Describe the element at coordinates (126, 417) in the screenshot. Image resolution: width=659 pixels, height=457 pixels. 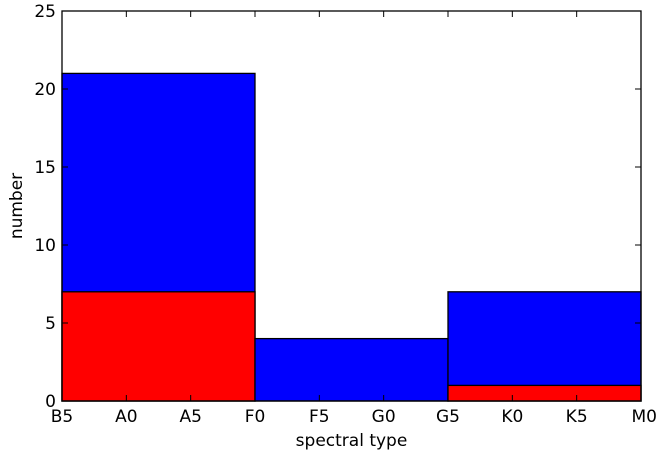
I see `x-tick-label: A0` at that location.